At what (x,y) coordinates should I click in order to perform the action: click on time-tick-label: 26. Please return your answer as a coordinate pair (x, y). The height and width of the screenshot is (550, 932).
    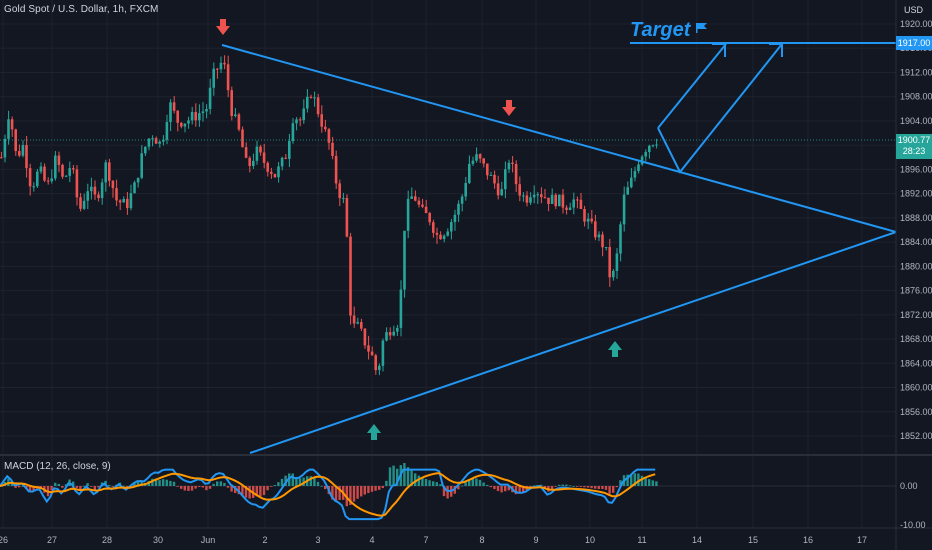
    Looking at the image, I should click on (4, 540).